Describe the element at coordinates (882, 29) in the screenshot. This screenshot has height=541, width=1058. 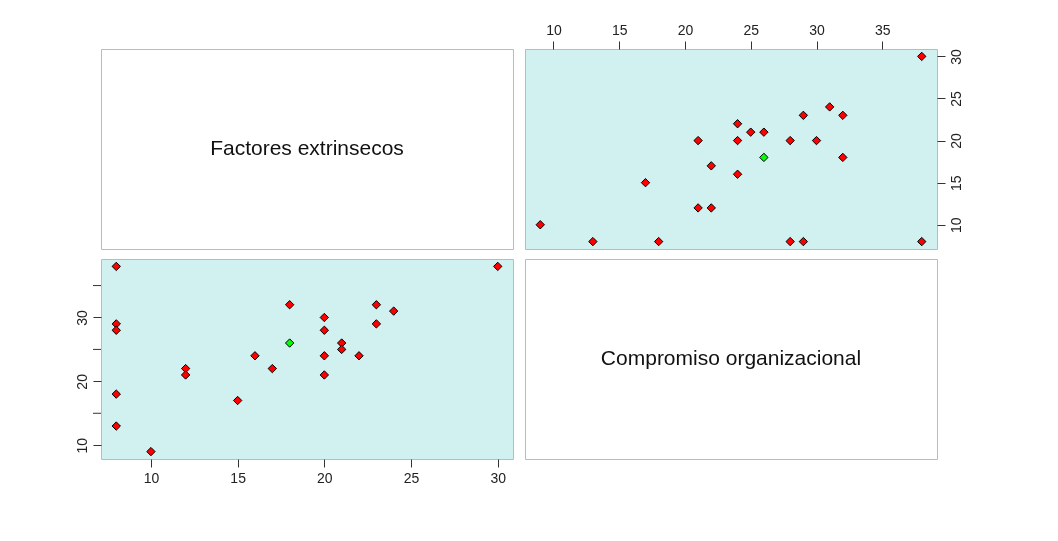
I see `x-tick-label: 35` at that location.